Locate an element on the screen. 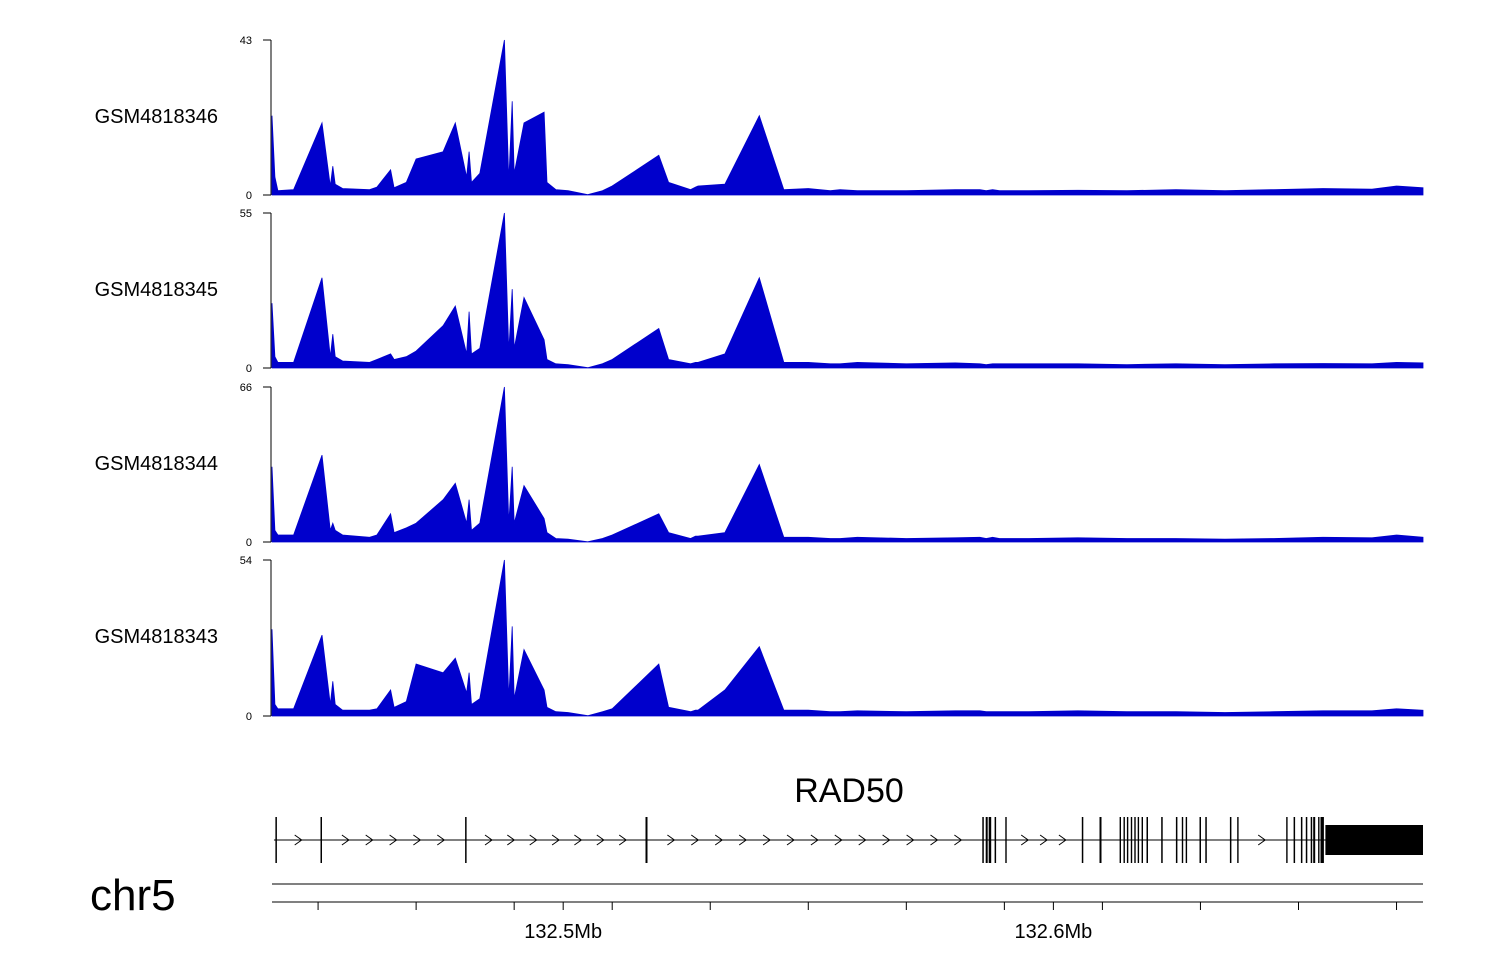 The height and width of the screenshot is (980, 1500). chromosome-label: chr5 is located at coordinates (133, 895).